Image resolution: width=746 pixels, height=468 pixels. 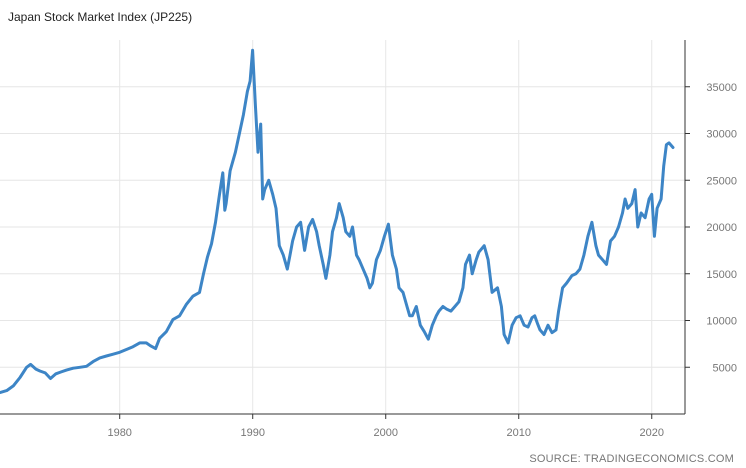 What do you see at coordinates (119, 433) in the screenshot?
I see `x-tick-label: 1980` at bounding box center [119, 433].